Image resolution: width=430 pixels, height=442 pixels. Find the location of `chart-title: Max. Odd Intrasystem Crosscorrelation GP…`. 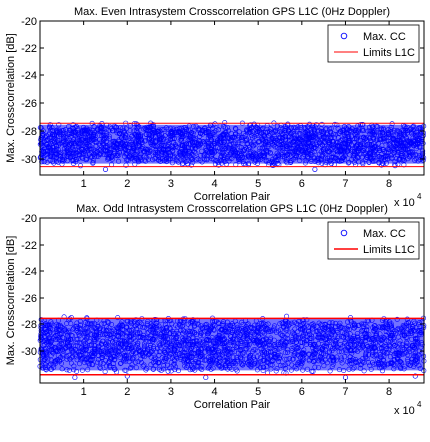

chart-title: Max. Odd Intrasystem Crosscorrelation GP… is located at coordinates (232, 209).